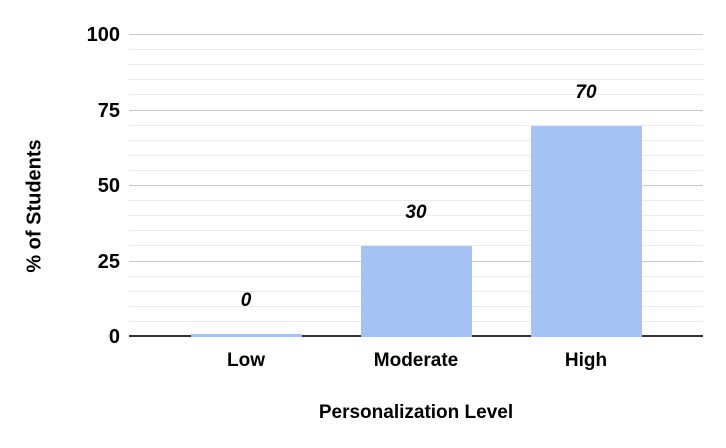 The height and width of the screenshot is (448, 726). Describe the element at coordinates (108, 186) in the screenshot. I see `y-tick-label-50: 50` at that location.